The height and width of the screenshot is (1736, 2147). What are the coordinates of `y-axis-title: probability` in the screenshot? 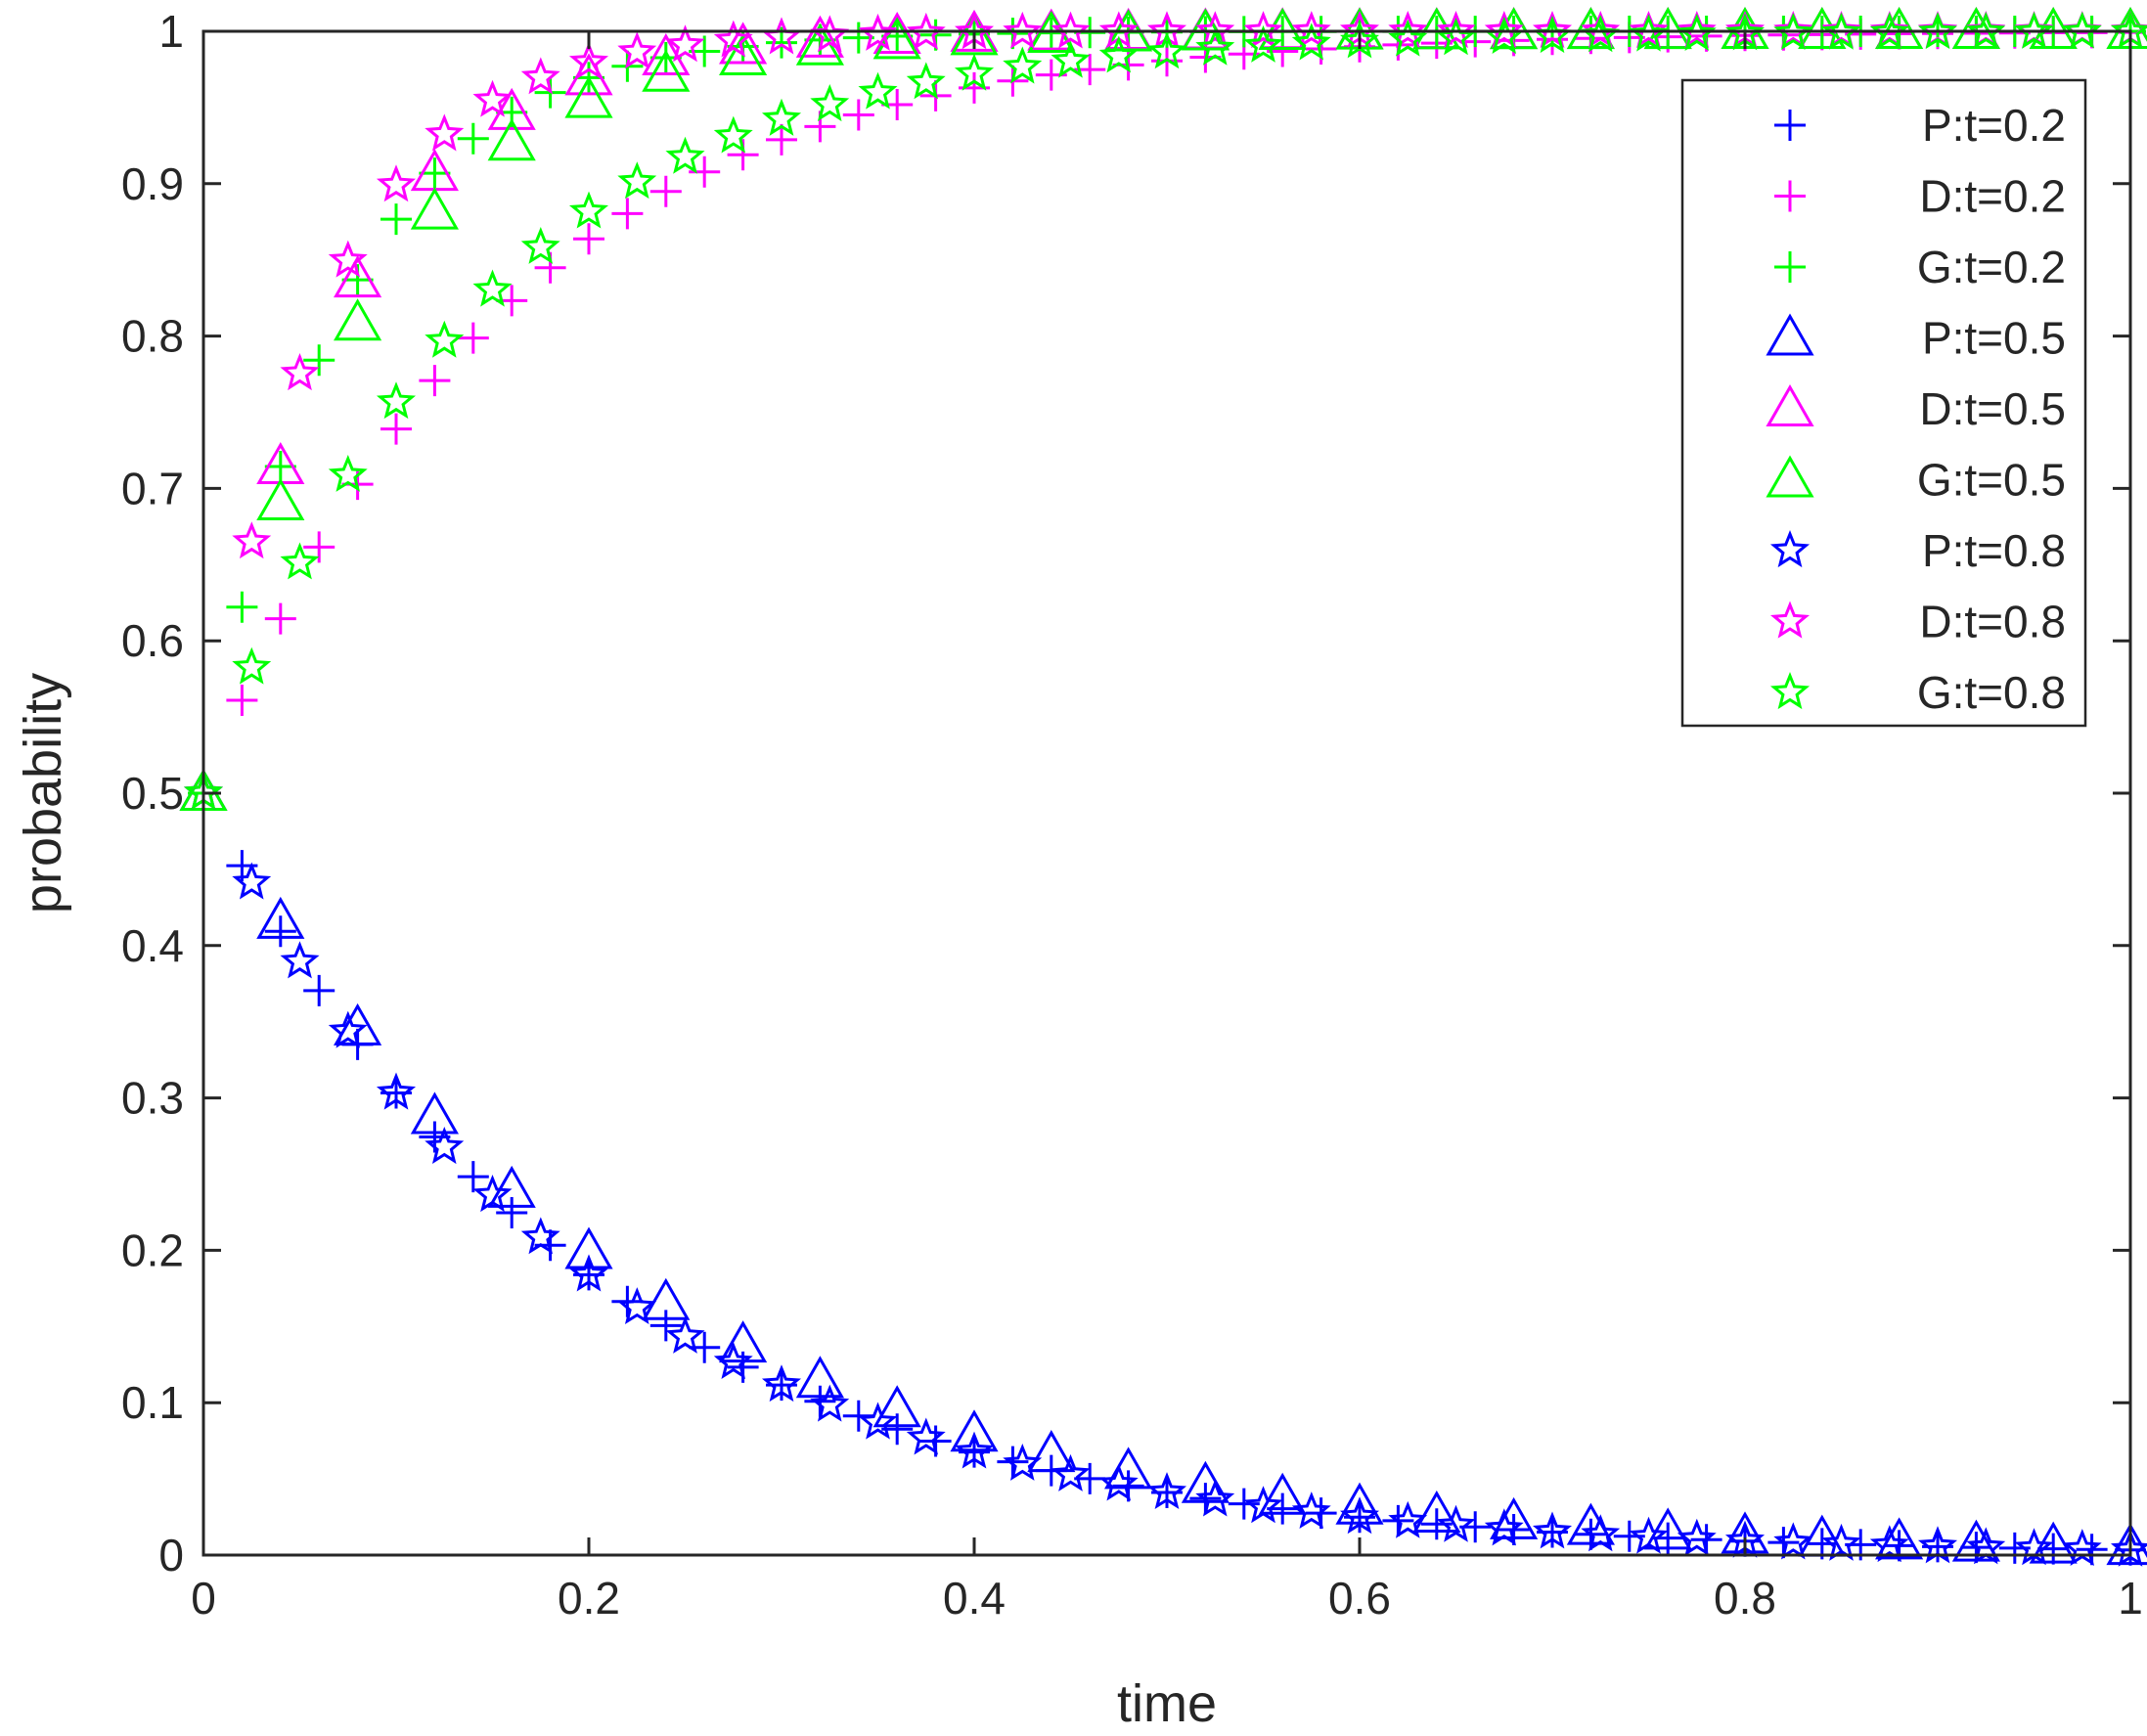 It's located at (43, 793).